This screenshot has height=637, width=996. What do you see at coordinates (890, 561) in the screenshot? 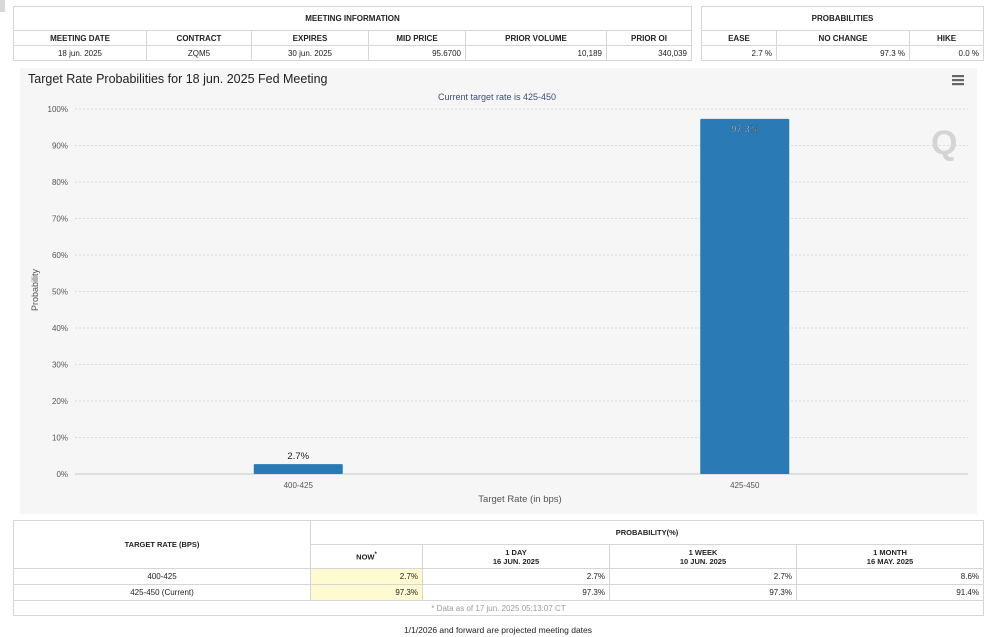
I see `period-1m-date: 16 MAY. 2025` at bounding box center [890, 561].